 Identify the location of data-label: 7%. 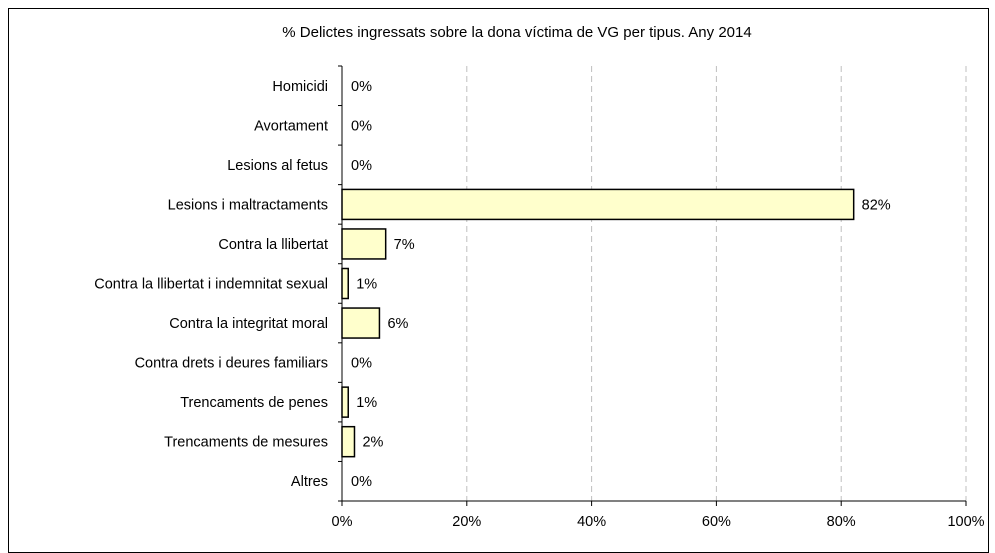
(404, 245).